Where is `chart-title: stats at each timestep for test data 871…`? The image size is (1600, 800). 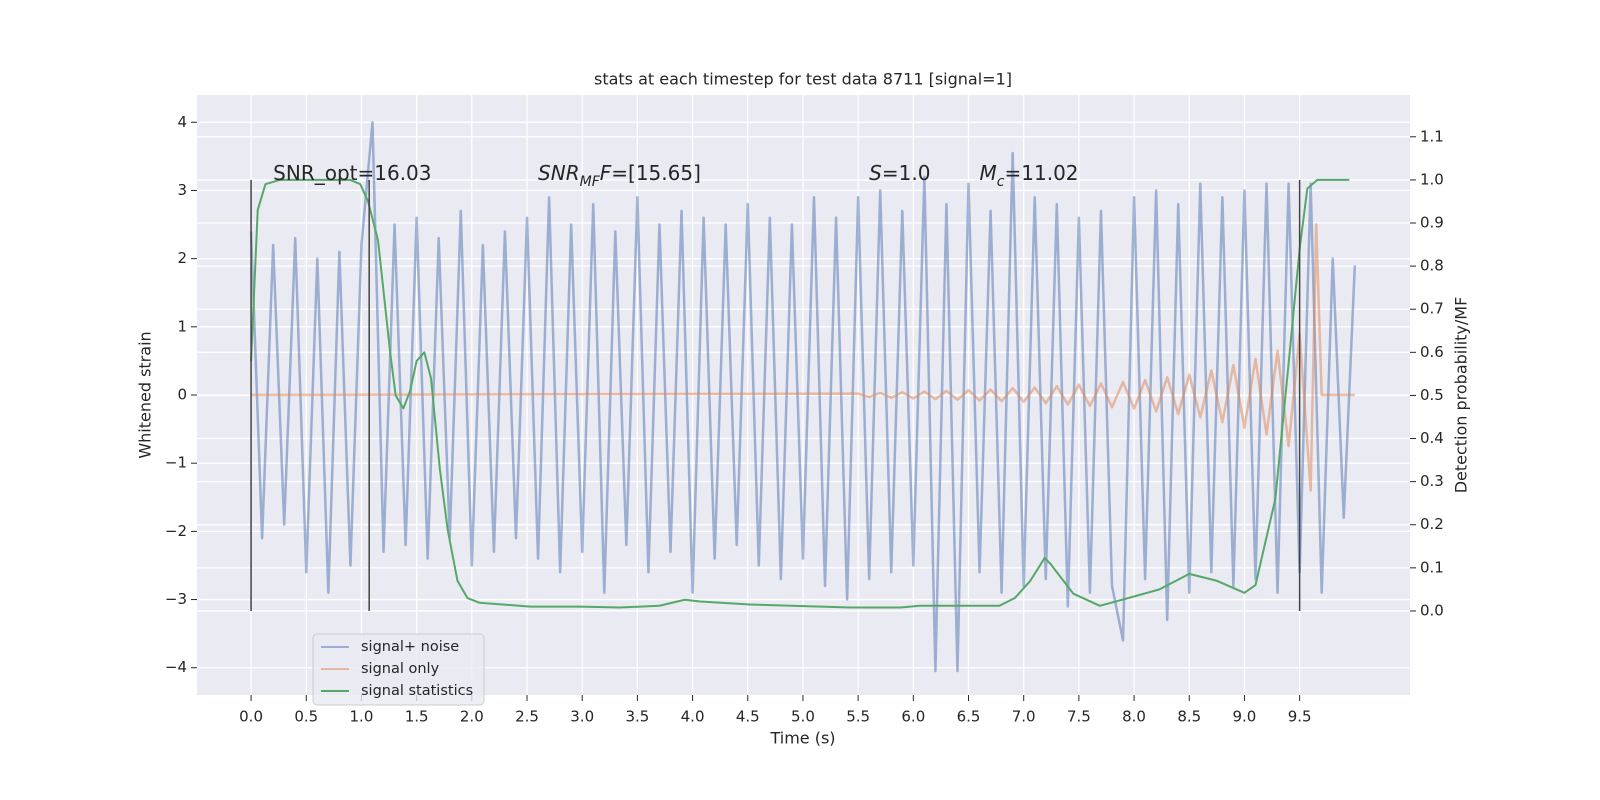 chart-title: stats at each timestep for test data 871… is located at coordinates (803, 79).